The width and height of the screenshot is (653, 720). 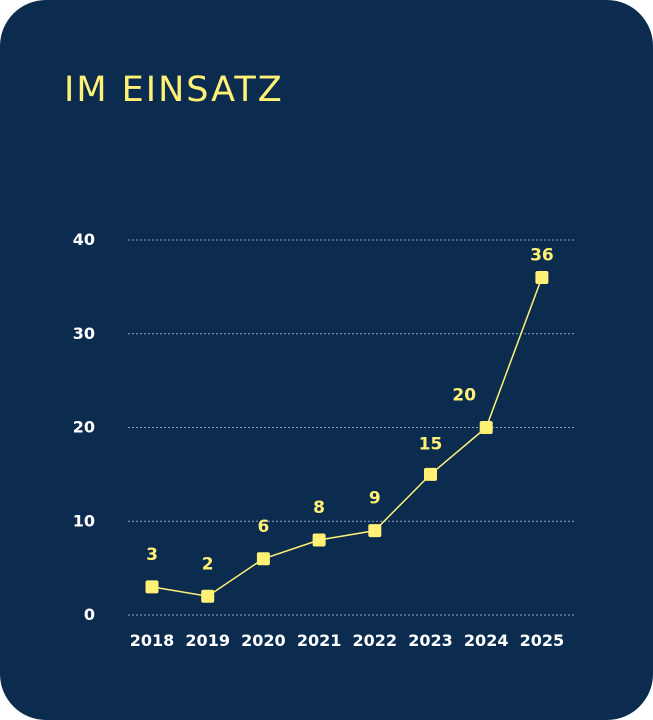 I want to click on y-tick-label: 0, so click(x=89, y=614).